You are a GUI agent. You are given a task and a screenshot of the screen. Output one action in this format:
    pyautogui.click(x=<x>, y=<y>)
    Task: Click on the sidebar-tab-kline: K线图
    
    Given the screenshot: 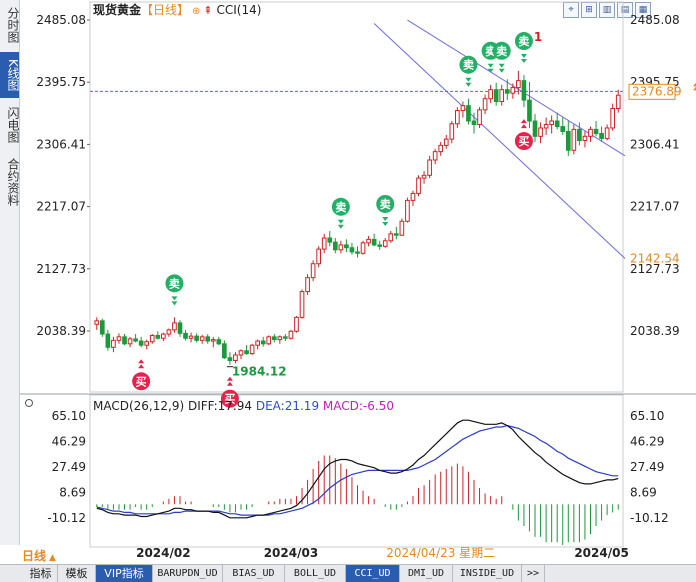 What is the action you would take?
    pyautogui.click(x=10, y=75)
    